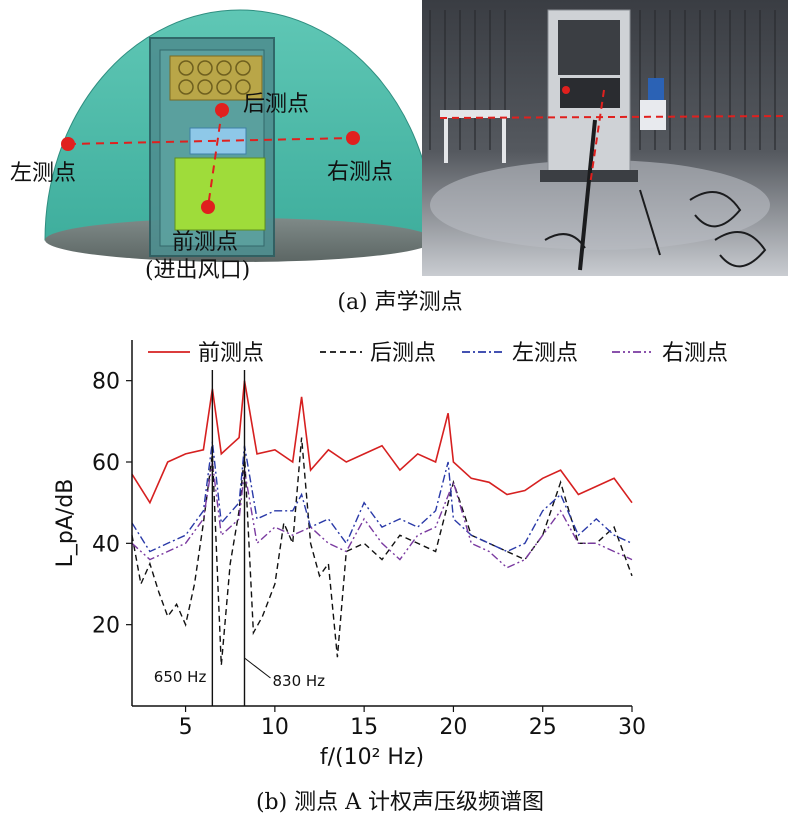 This screenshot has height=816, width=800. I want to click on x-tick-label-20: 20, so click(453, 727).